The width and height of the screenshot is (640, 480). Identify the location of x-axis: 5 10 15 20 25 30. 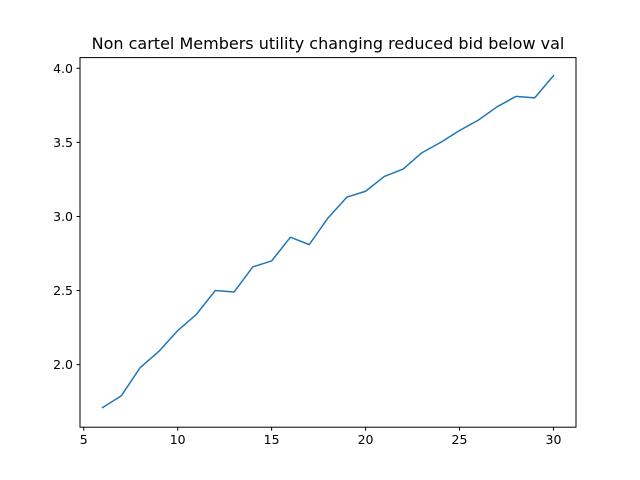
(321, 437).